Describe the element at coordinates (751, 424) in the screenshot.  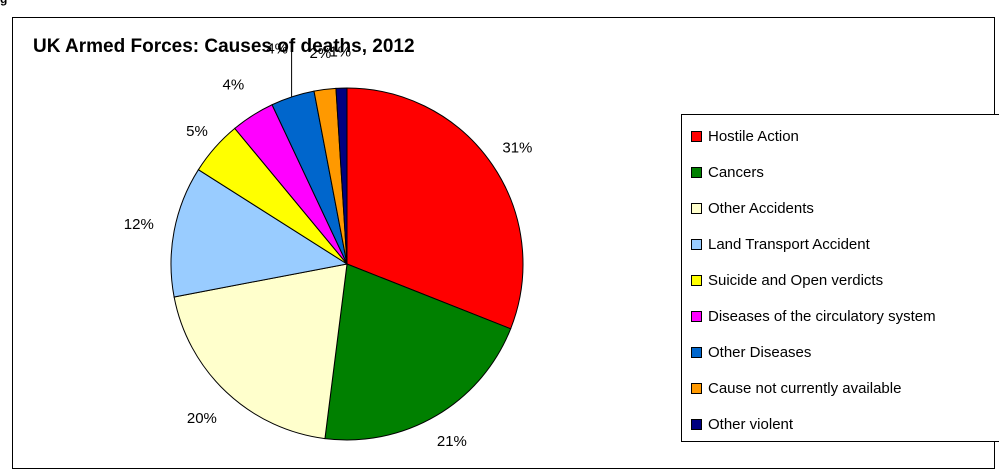
I see `legend-label: Other violent` at that location.